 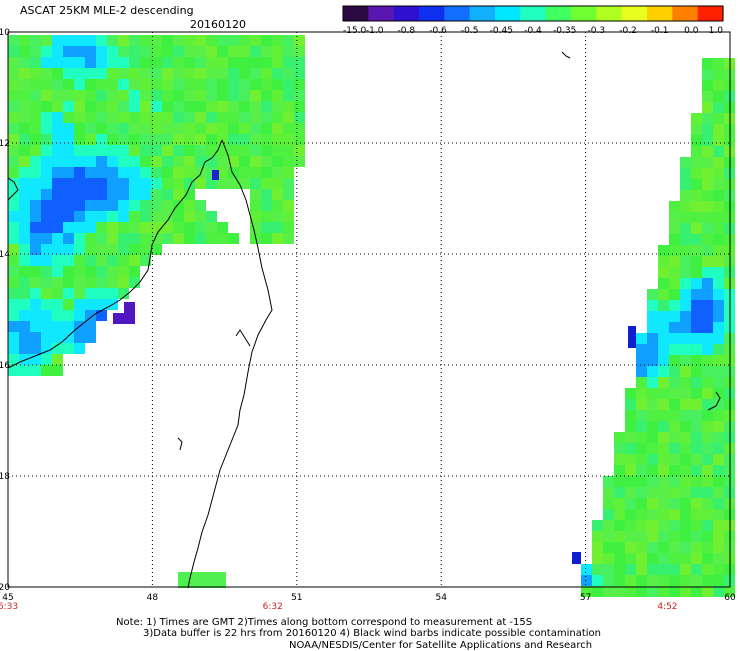 What do you see at coordinates (296, 598) in the screenshot?
I see `x-tick-label: 51` at bounding box center [296, 598].